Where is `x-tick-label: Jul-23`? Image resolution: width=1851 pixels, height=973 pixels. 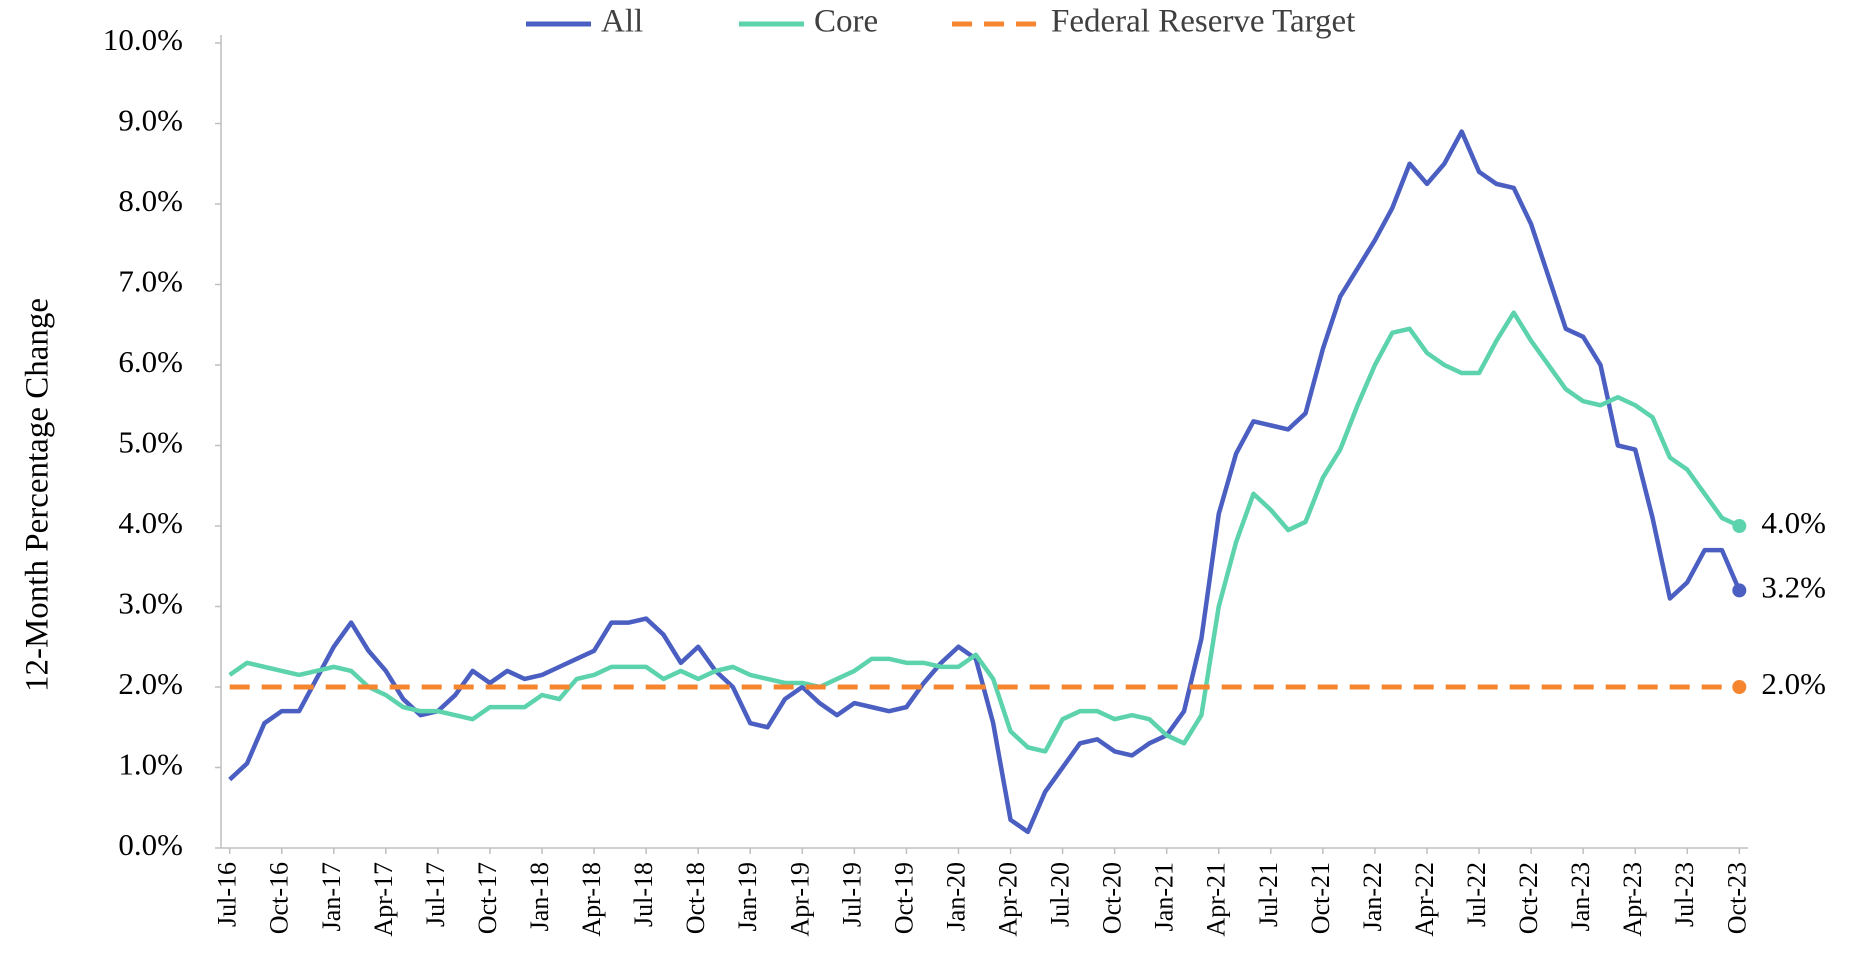 x-tick-label: Jul-23 is located at coordinates (1684, 894).